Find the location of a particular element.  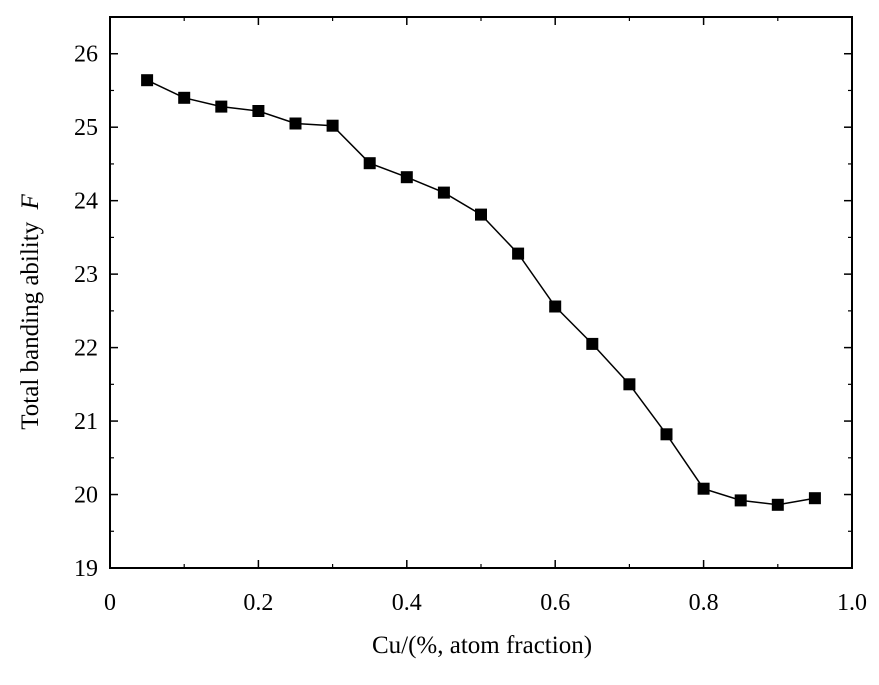

x-tick-label: 0.6 is located at coordinates (555, 603).